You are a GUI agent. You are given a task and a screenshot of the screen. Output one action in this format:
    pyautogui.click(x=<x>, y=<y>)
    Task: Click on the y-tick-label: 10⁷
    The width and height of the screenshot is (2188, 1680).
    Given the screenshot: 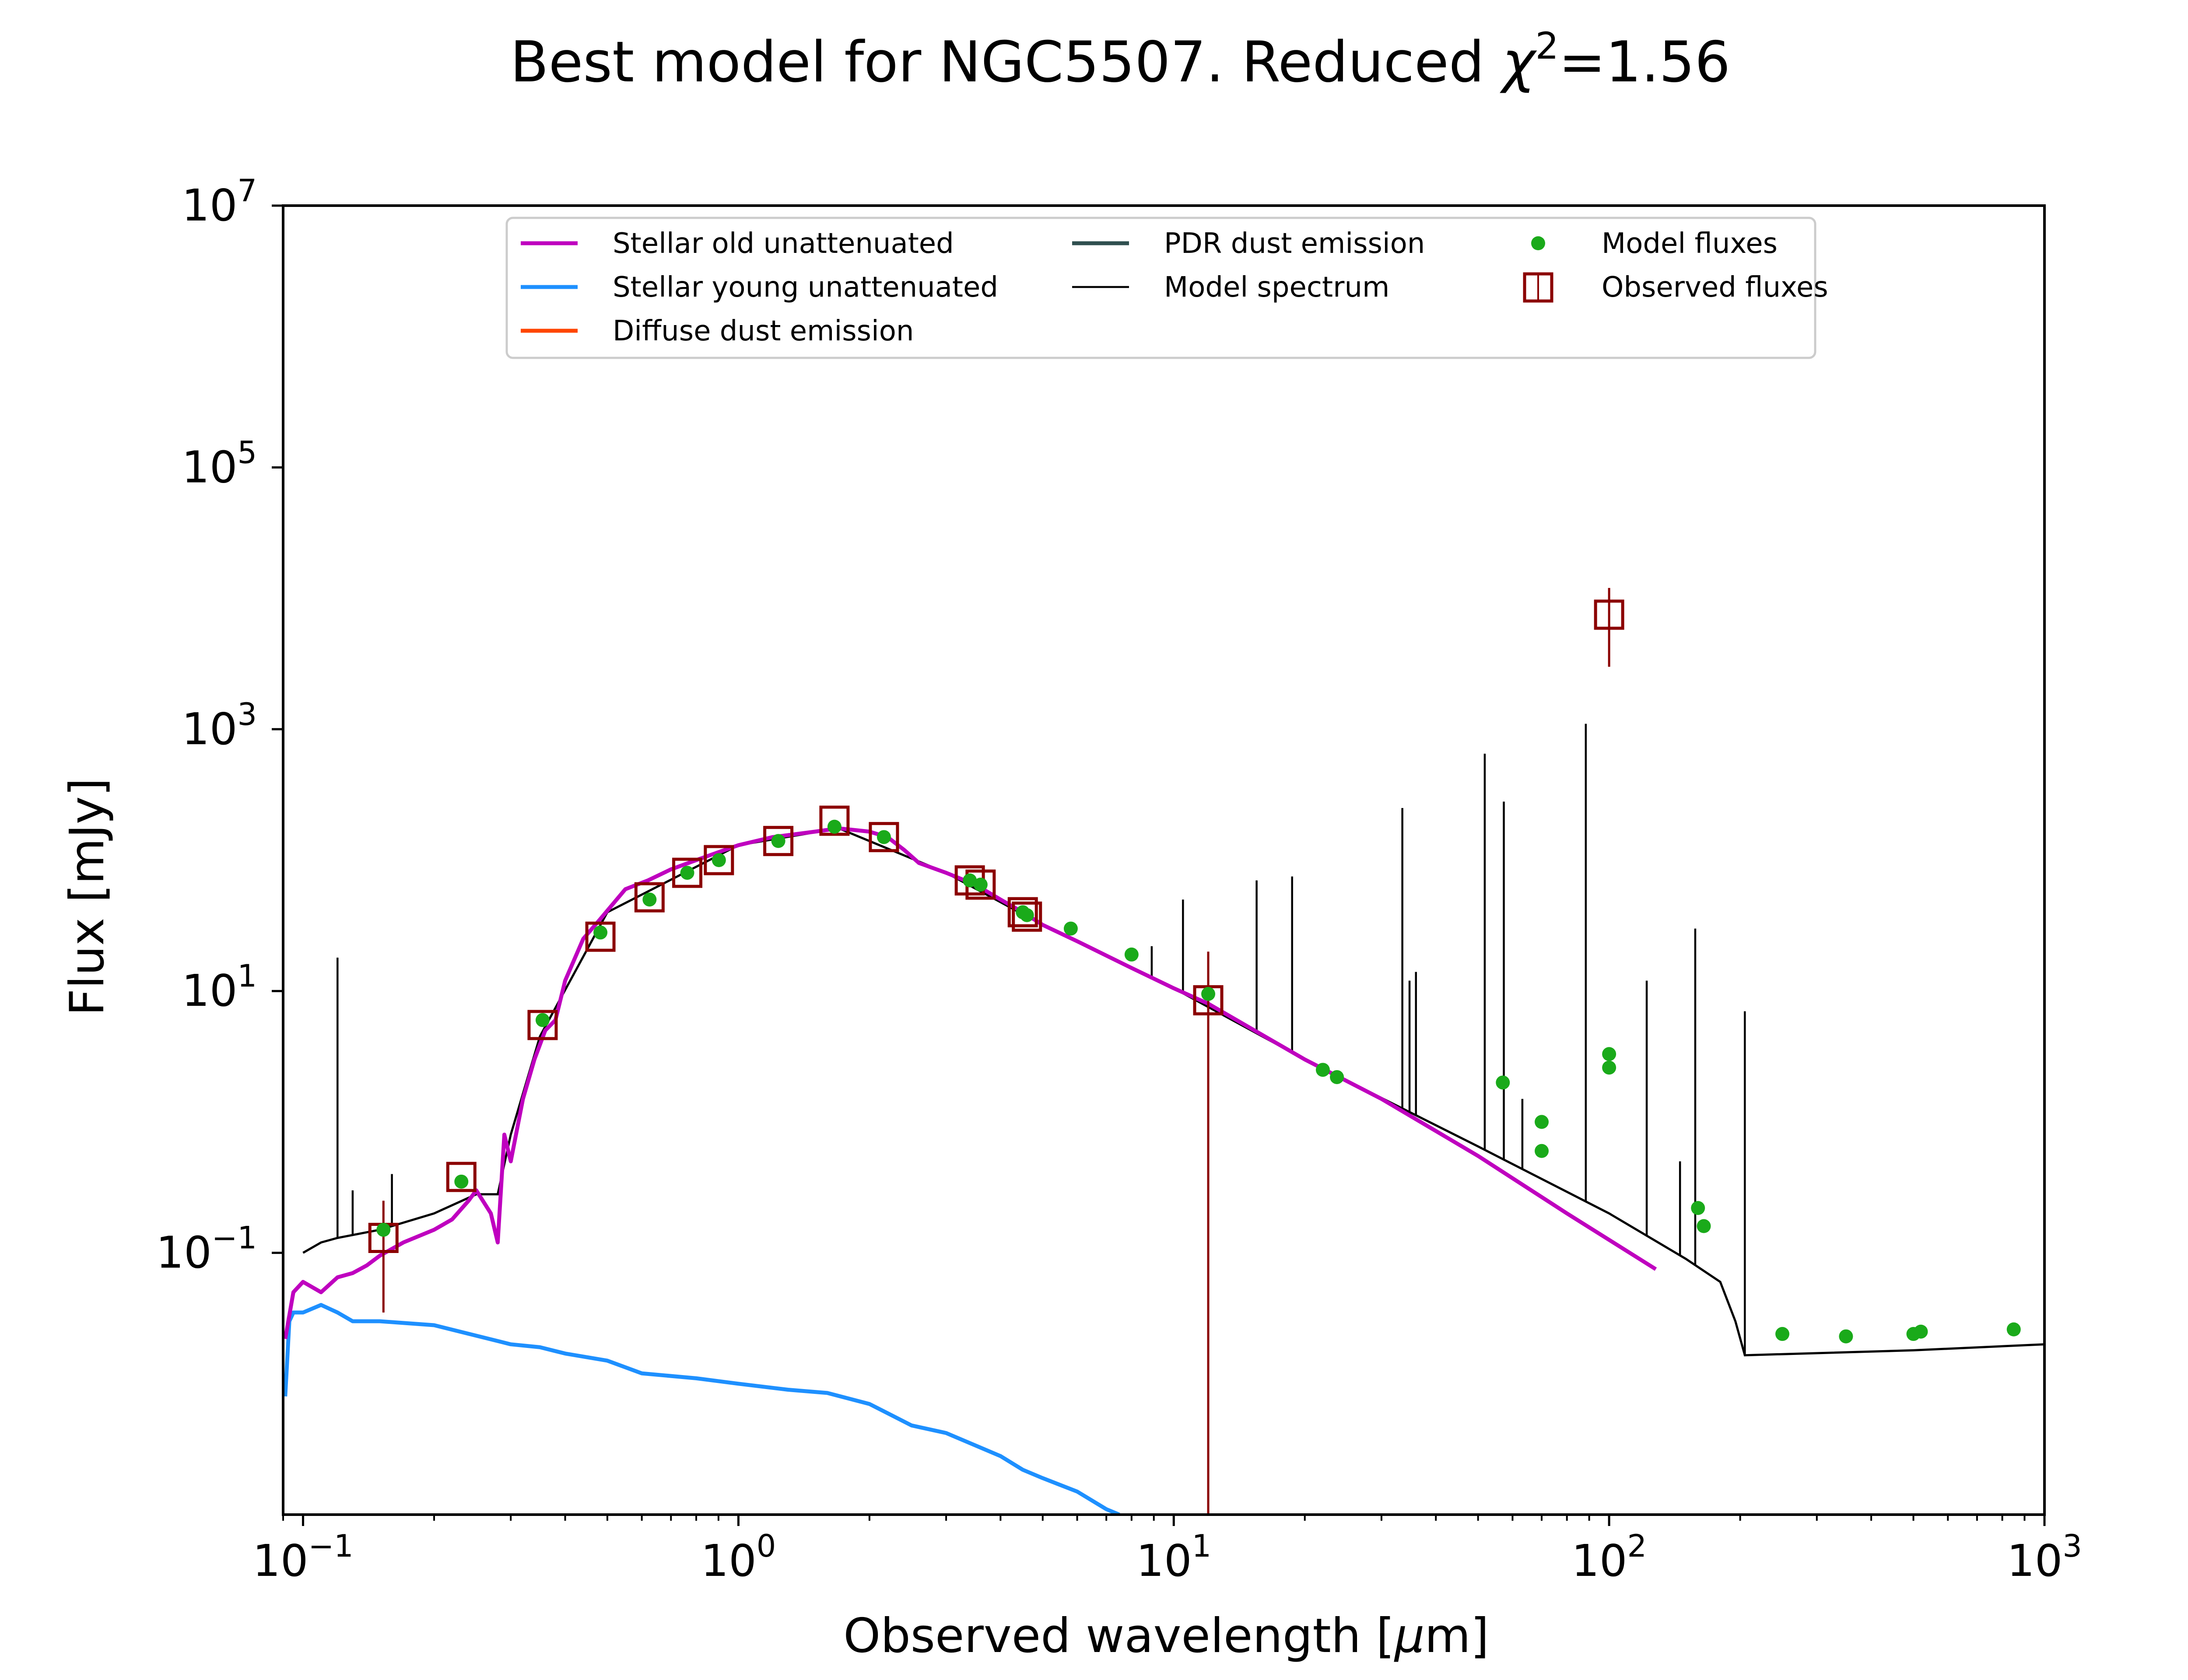 What is the action you would take?
    pyautogui.click(x=219, y=202)
    